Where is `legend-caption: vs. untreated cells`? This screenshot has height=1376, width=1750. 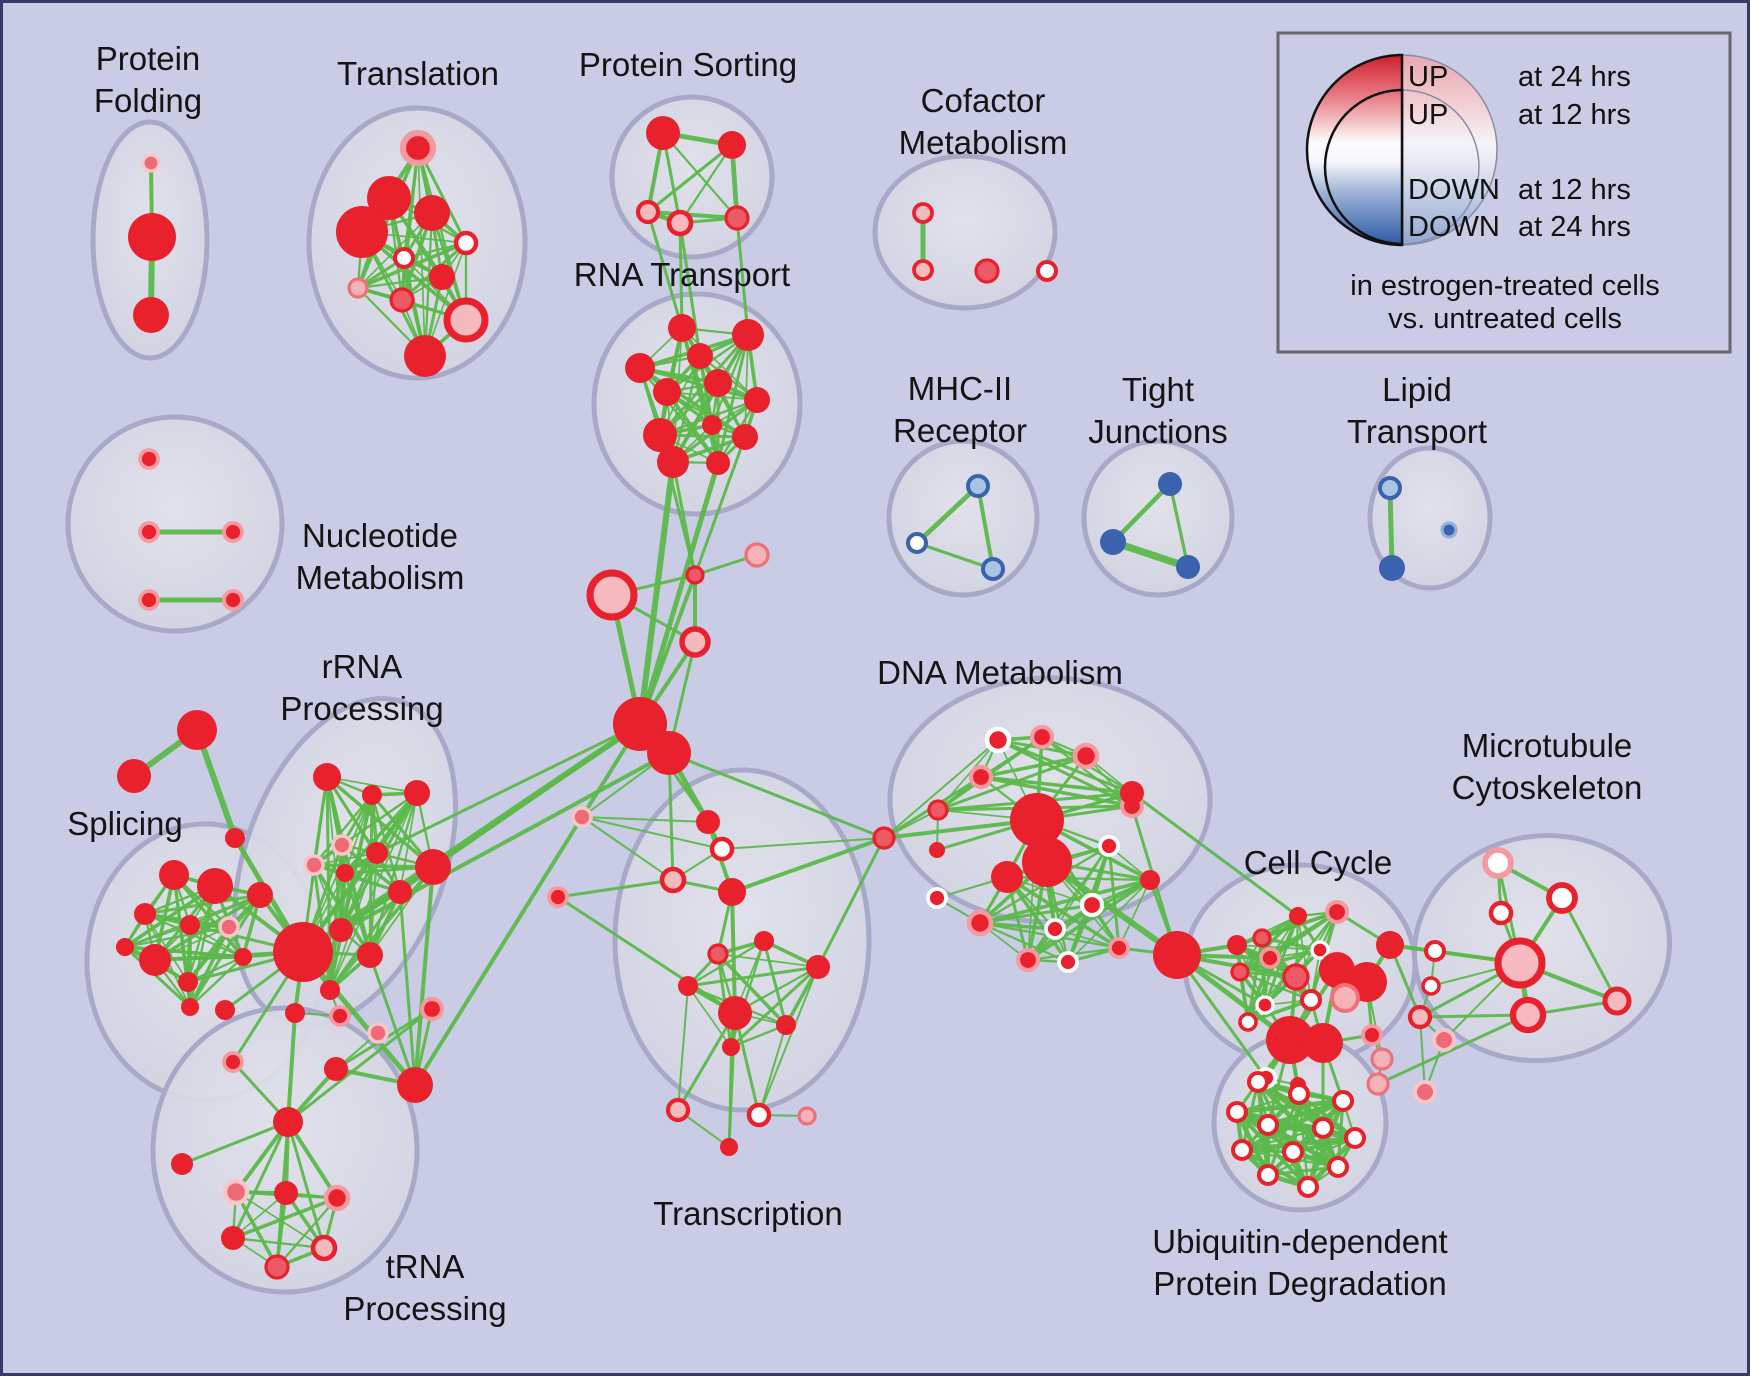 legend-caption: vs. untreated cells is located at coordinates (1505, 319).